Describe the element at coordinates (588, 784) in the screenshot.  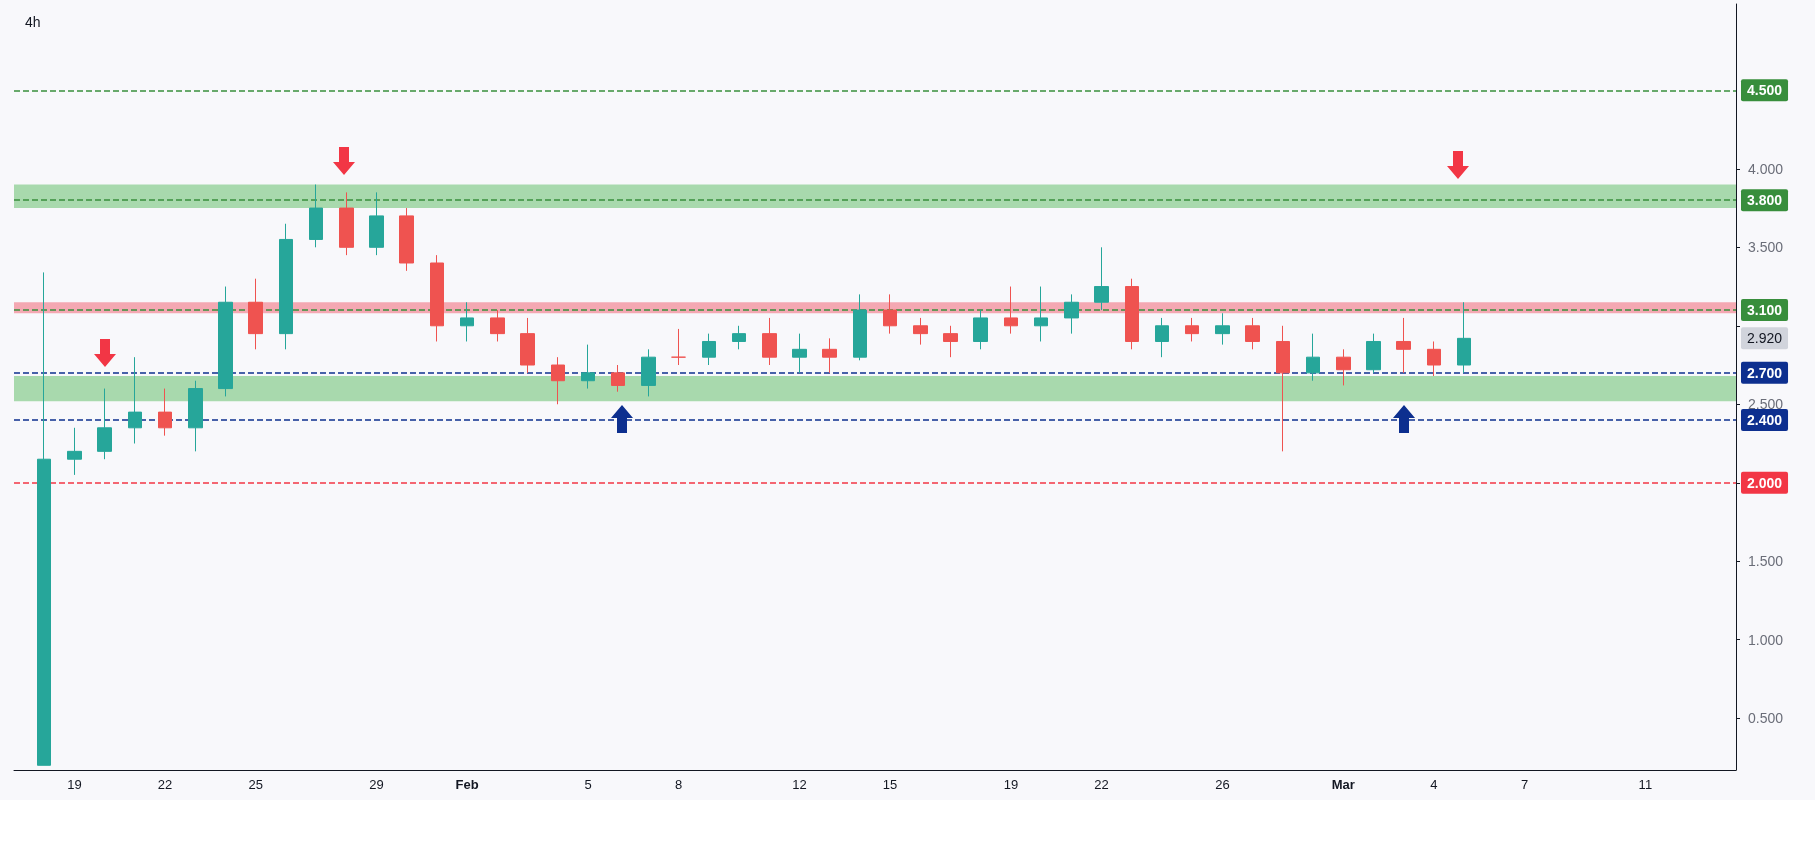
I see `x-tick-label: 5` at that location.